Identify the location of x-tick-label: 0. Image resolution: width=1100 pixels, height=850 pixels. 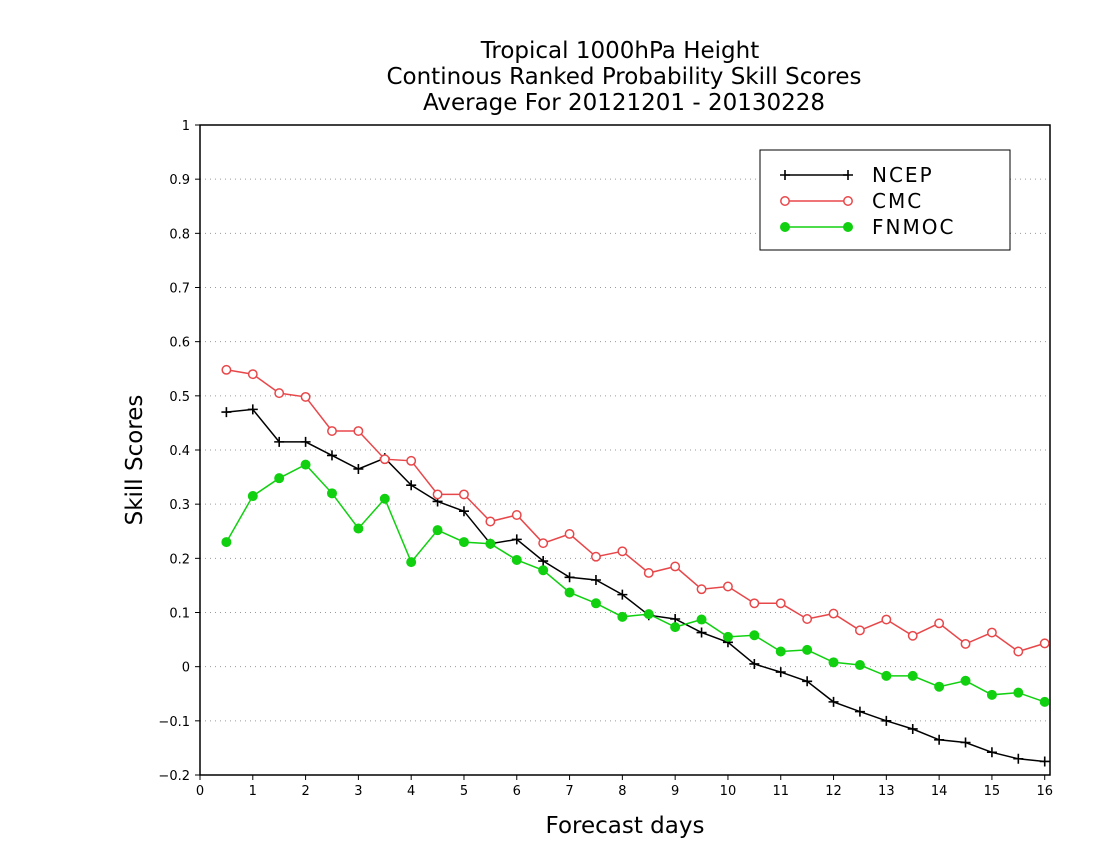
(200, 791).